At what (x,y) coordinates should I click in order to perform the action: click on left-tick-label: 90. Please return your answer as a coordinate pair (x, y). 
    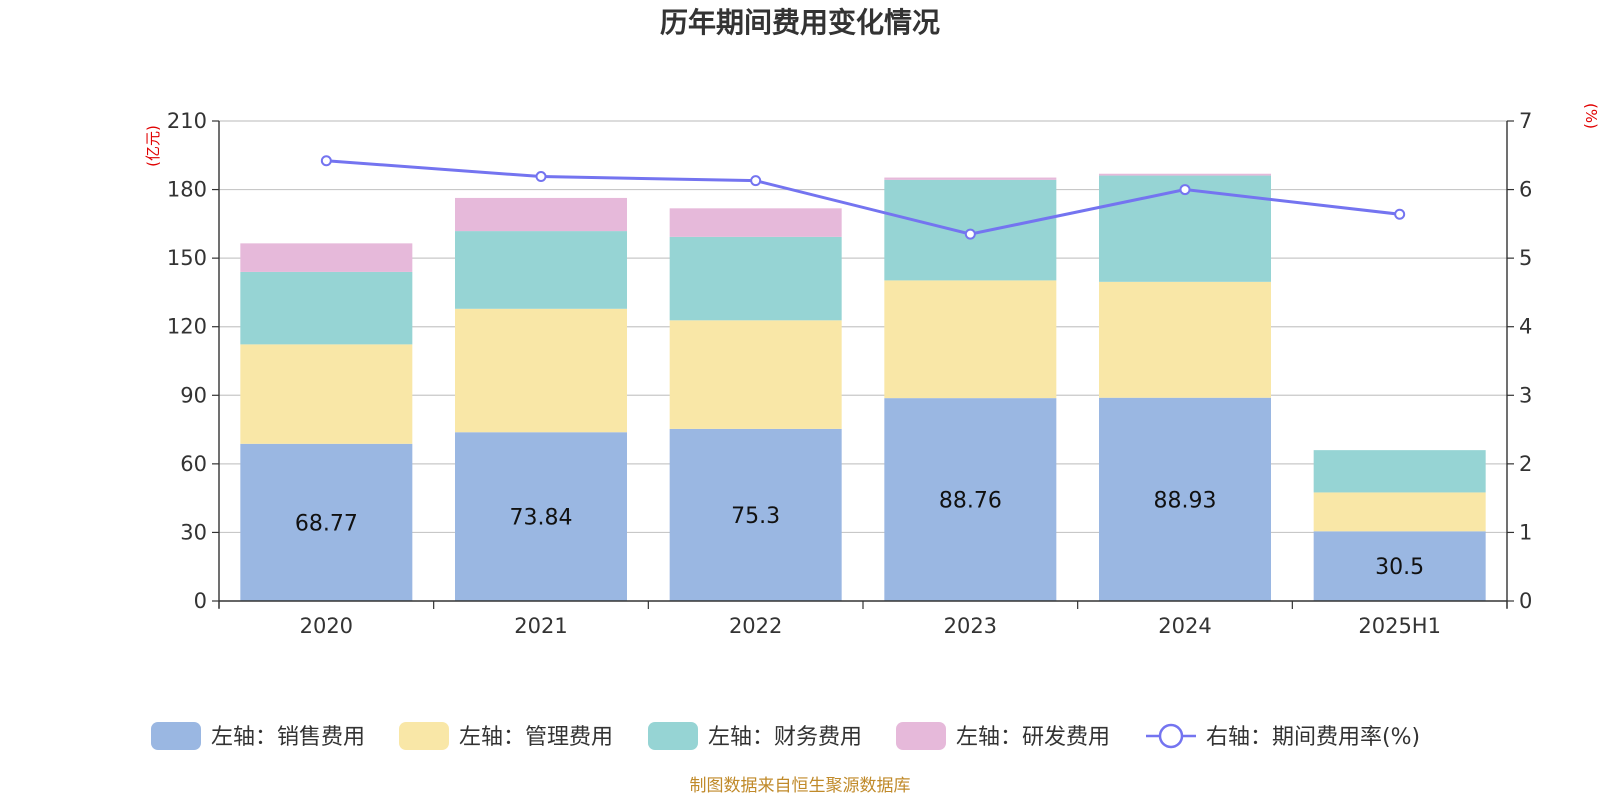
    Looking at the image, I should click on (193, 395).